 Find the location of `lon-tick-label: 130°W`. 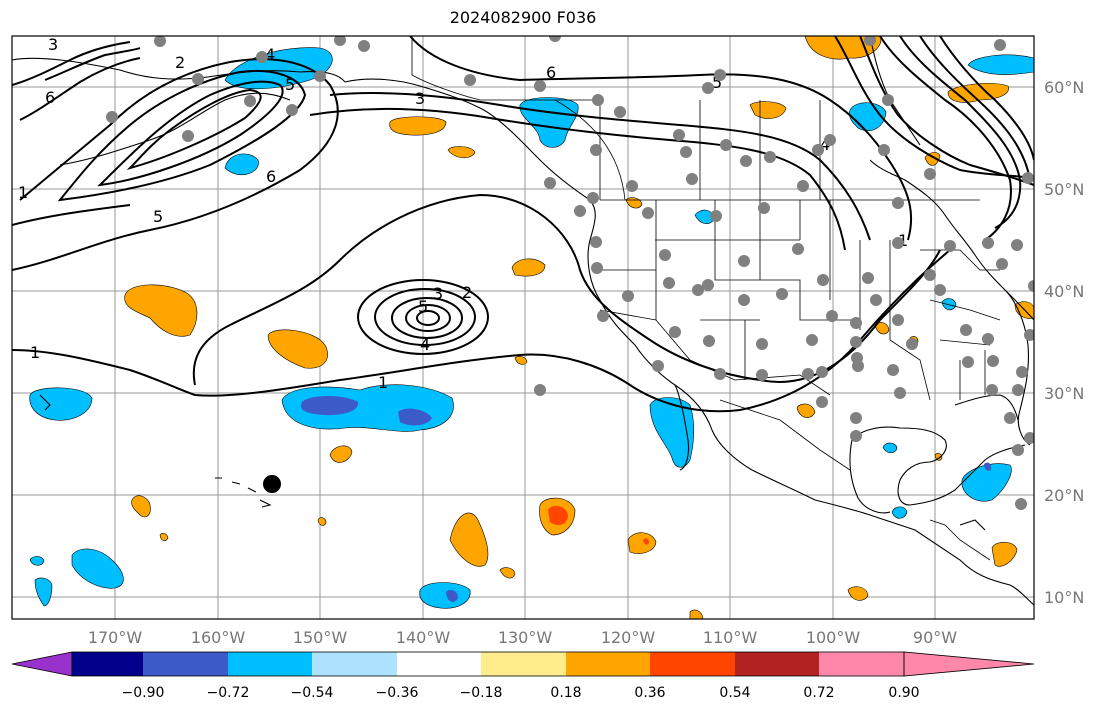

lon-tick-label: 130°W is located at coordinates (525, 637).